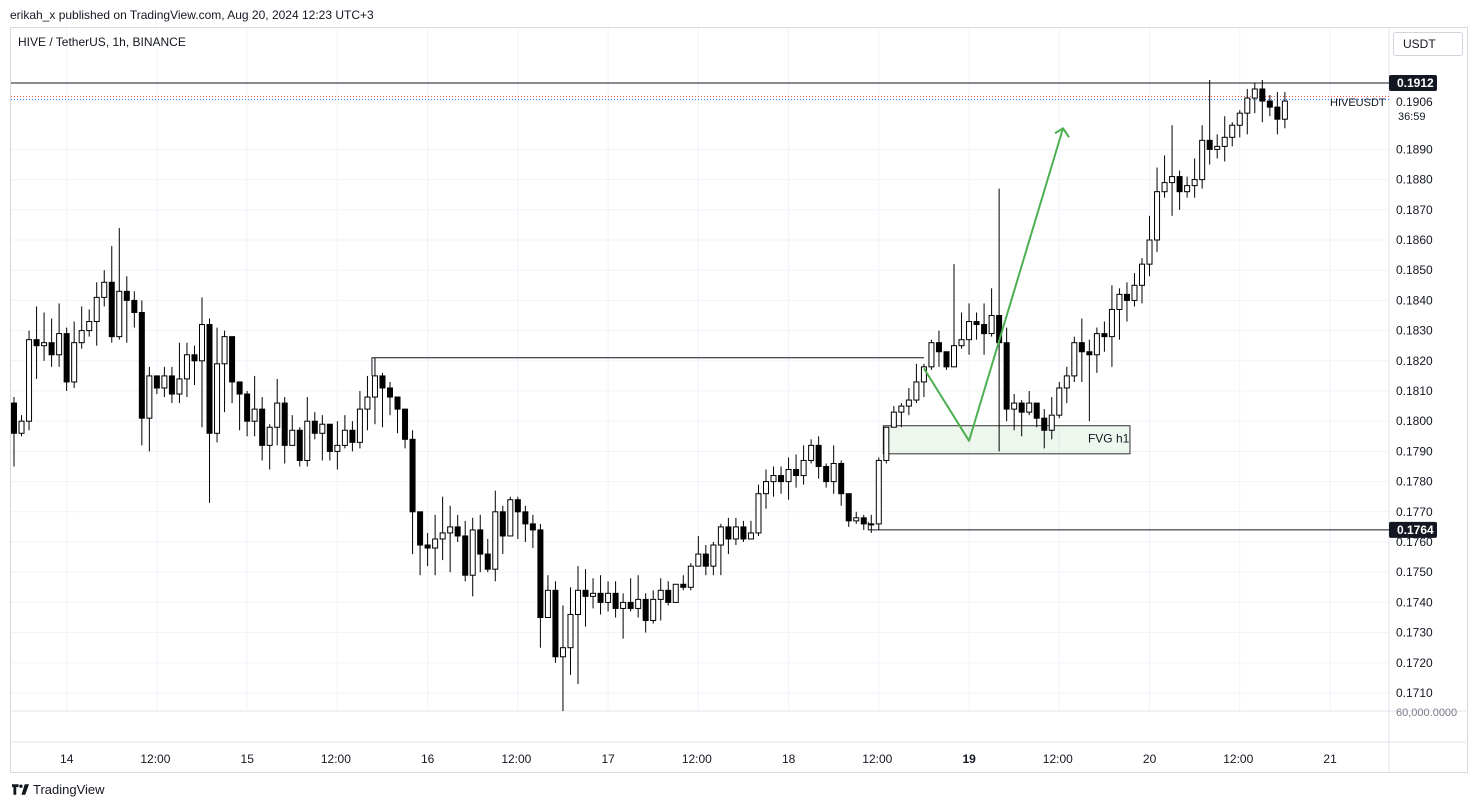 This screenshot has width=1478, height=808. I want to click on price-label-text: 0.1912, so click(1415, 83).